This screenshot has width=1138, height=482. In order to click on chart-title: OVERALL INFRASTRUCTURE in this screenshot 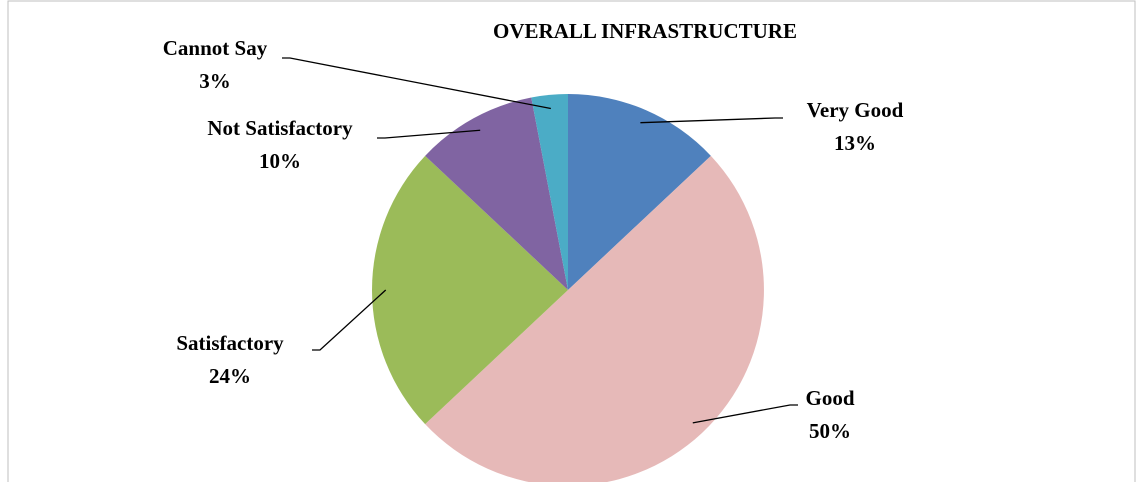, I will do `click(645, 31)`.